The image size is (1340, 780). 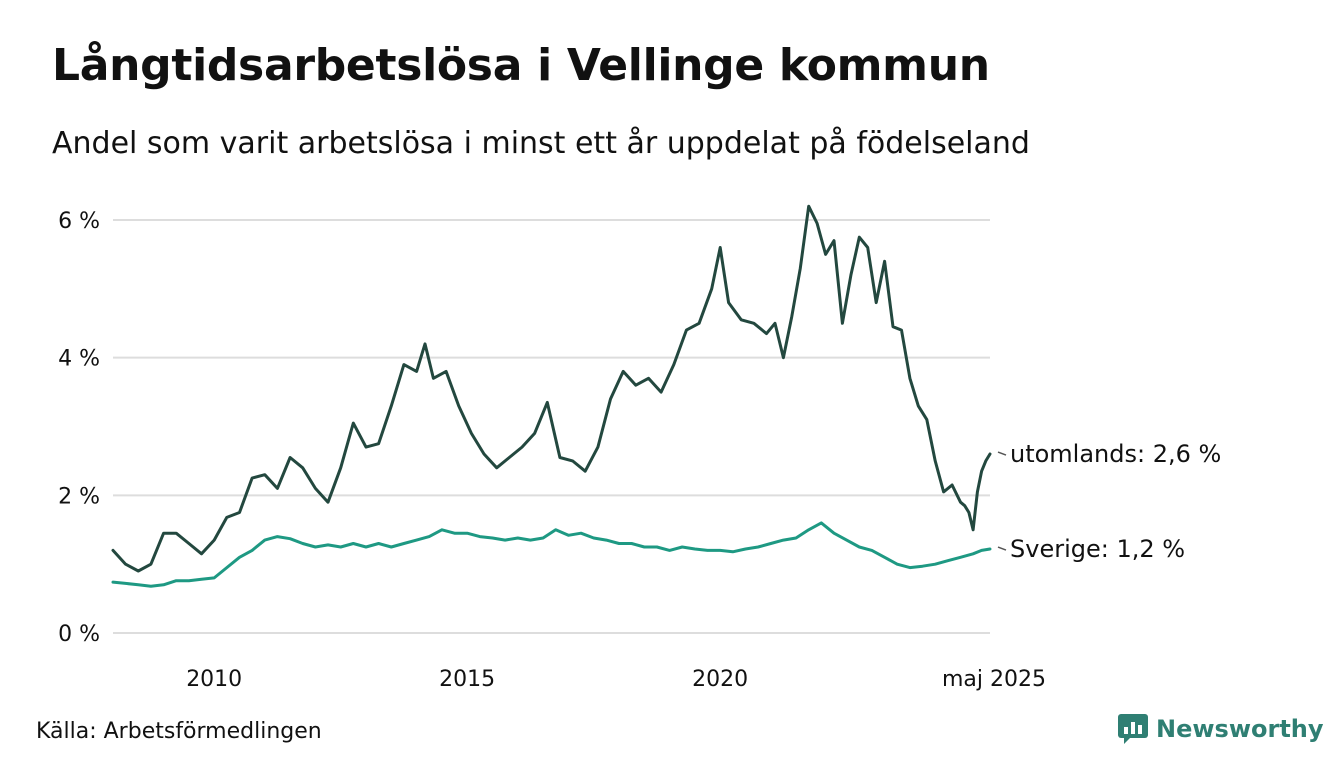 I want to click on x-tick-label: 2010, so click(x=214, y=679).